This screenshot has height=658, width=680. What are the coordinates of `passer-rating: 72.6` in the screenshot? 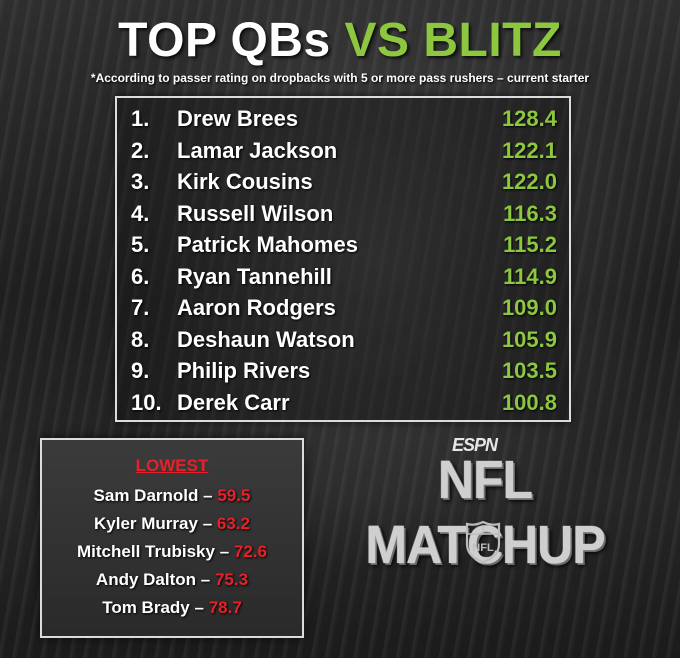 It's located at (250, 551).